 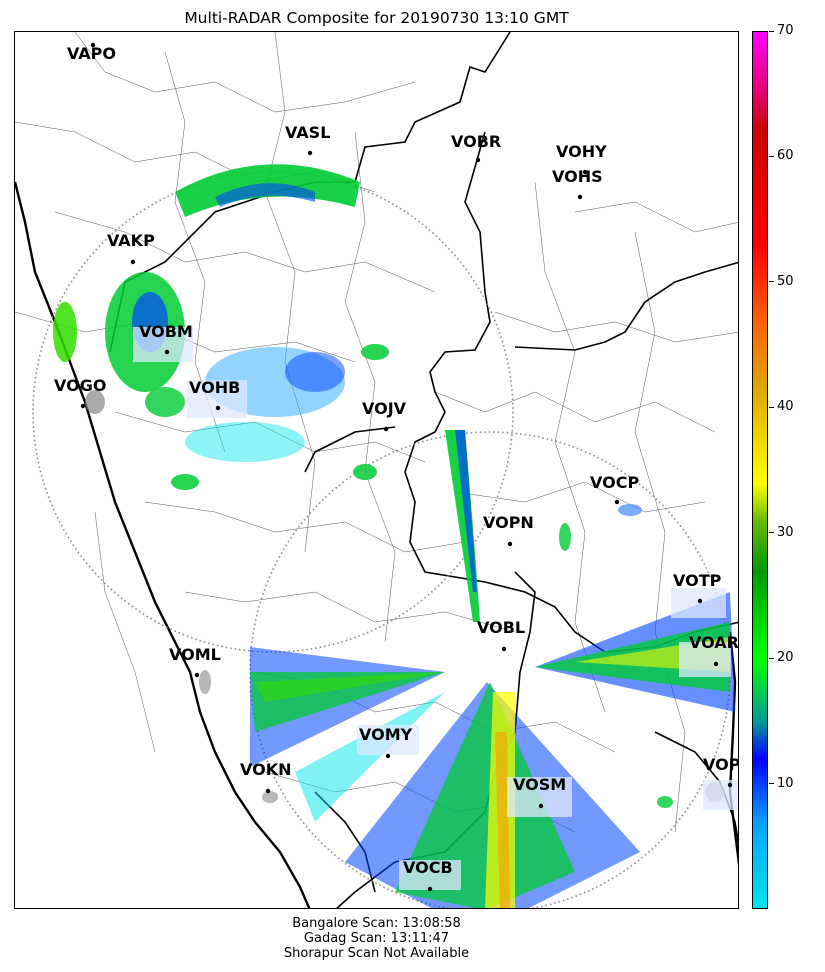 What do you see at coordinates (131, 240) in the screenshot?
I see `station-label-vakp: VAKP` at bounding box center [131, 240].